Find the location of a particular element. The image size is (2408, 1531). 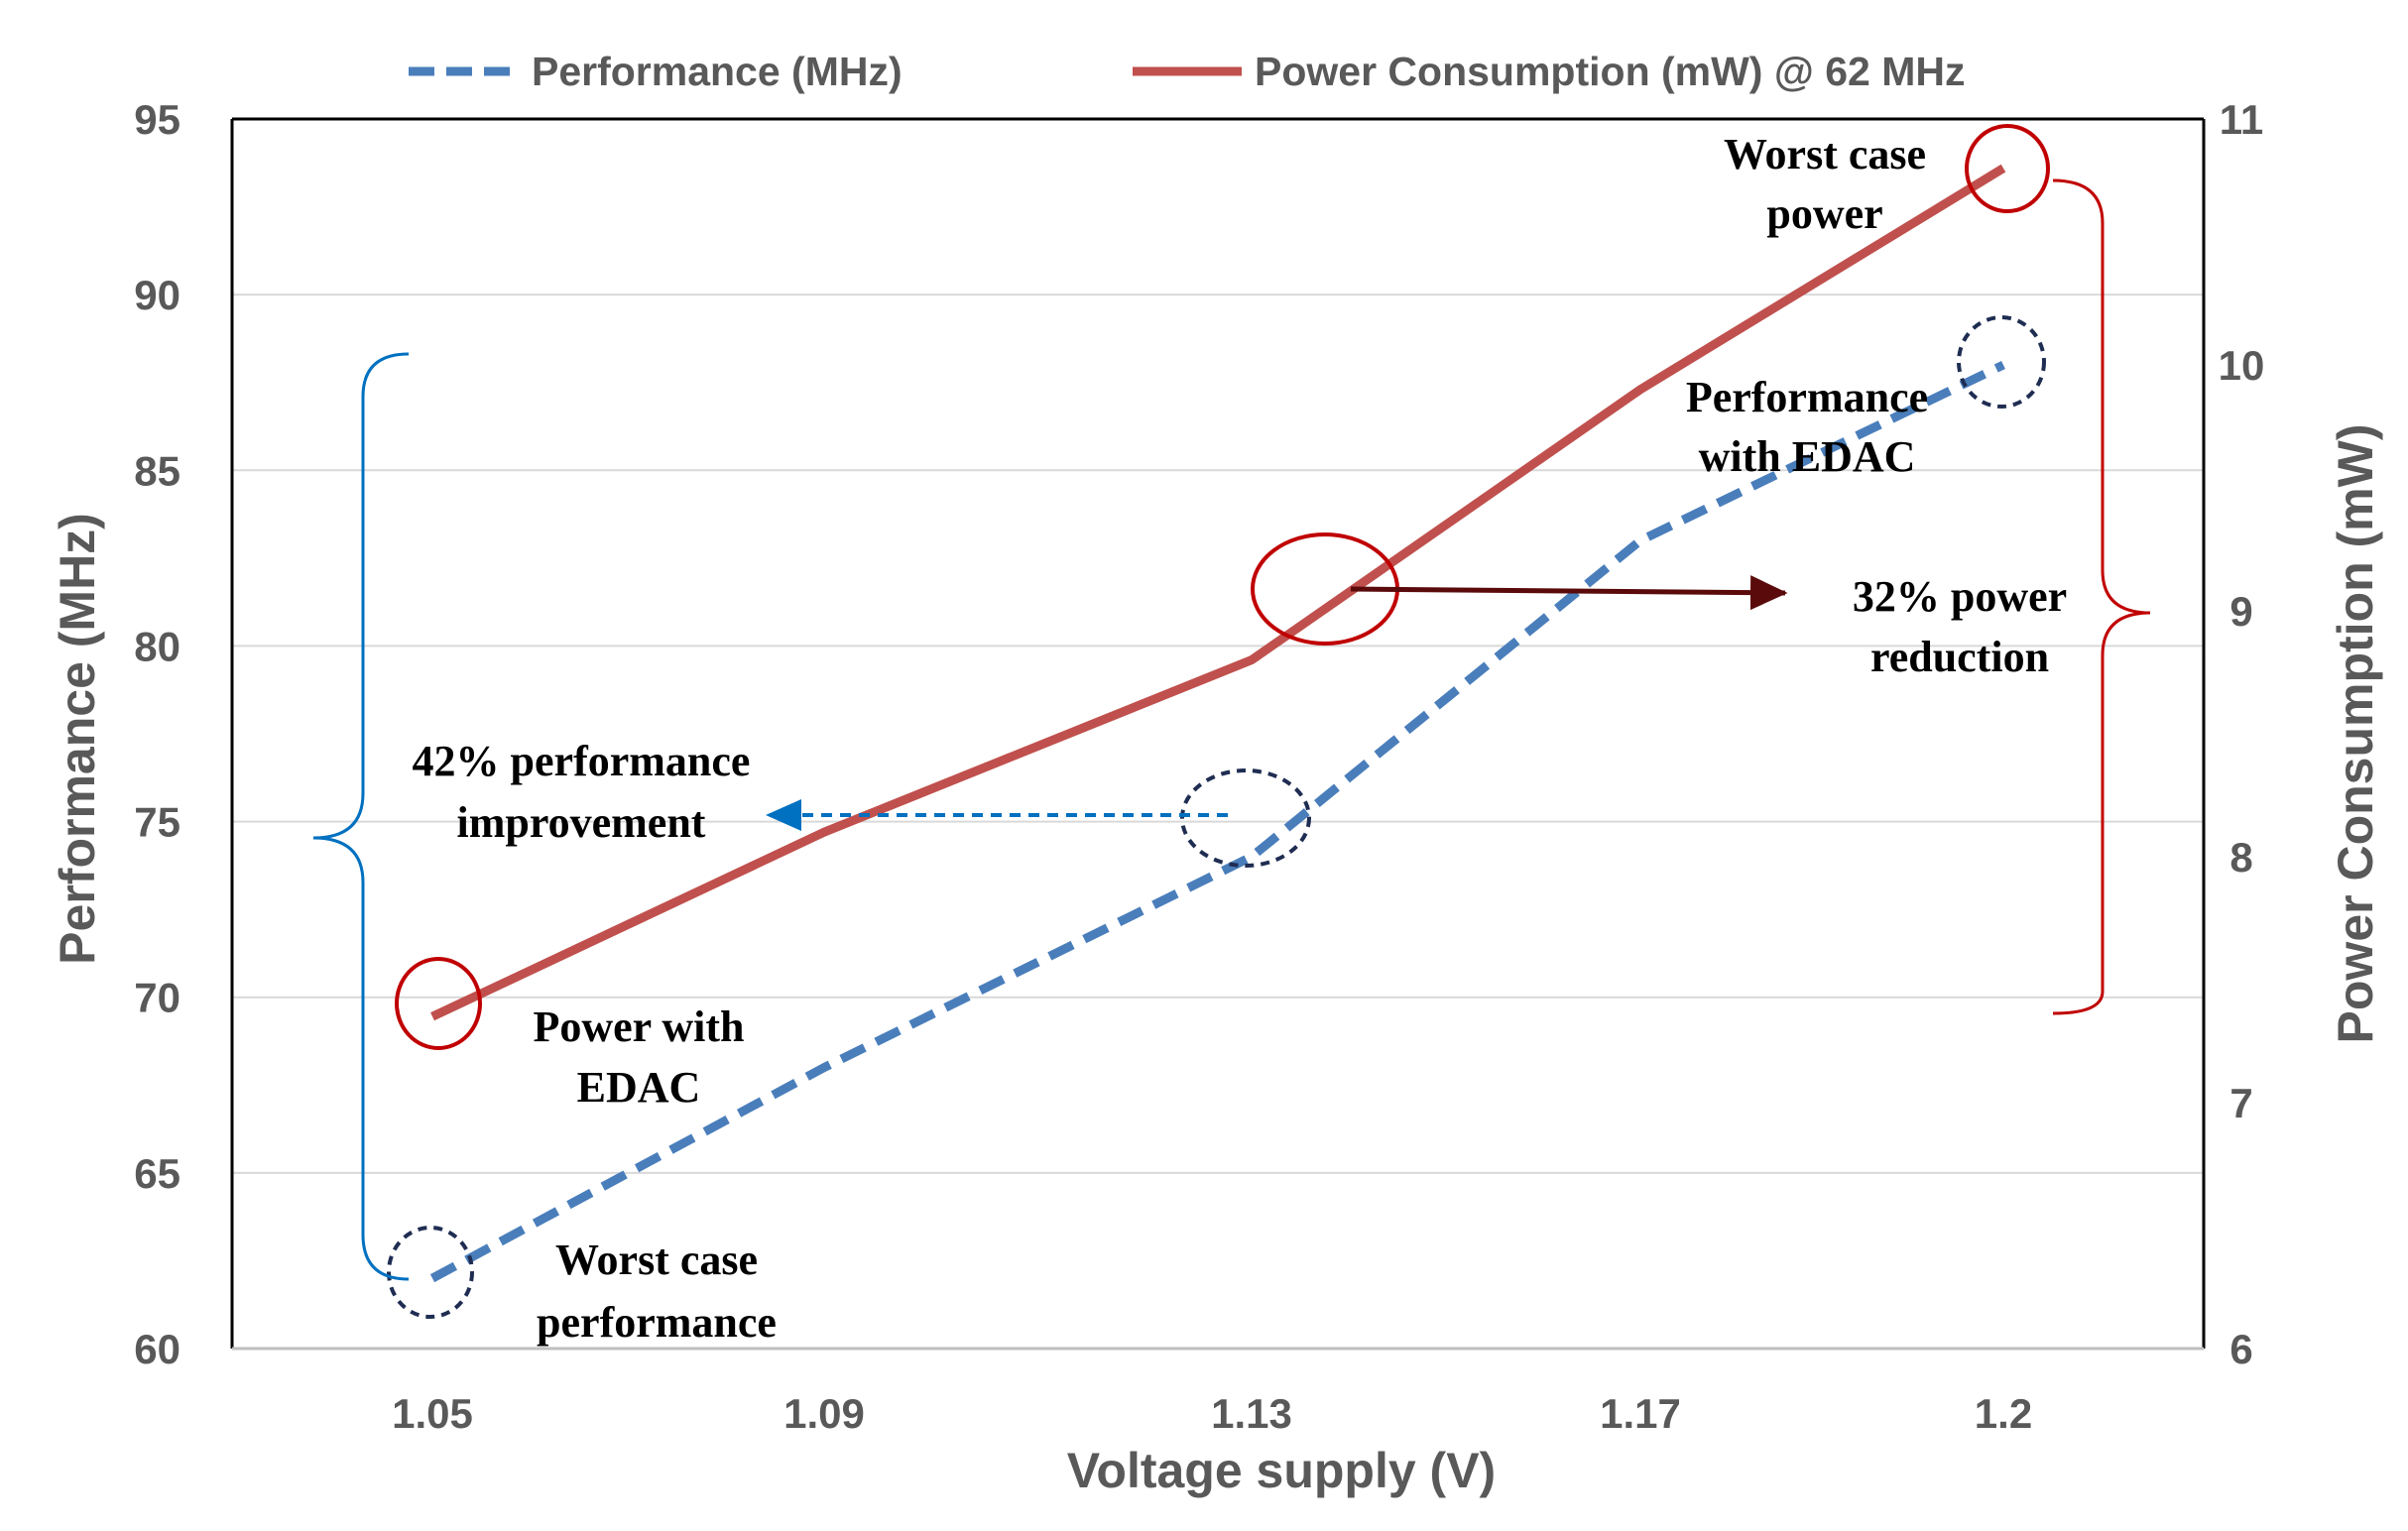

power-reduction-arrow is located at coordinates (1569, 593).